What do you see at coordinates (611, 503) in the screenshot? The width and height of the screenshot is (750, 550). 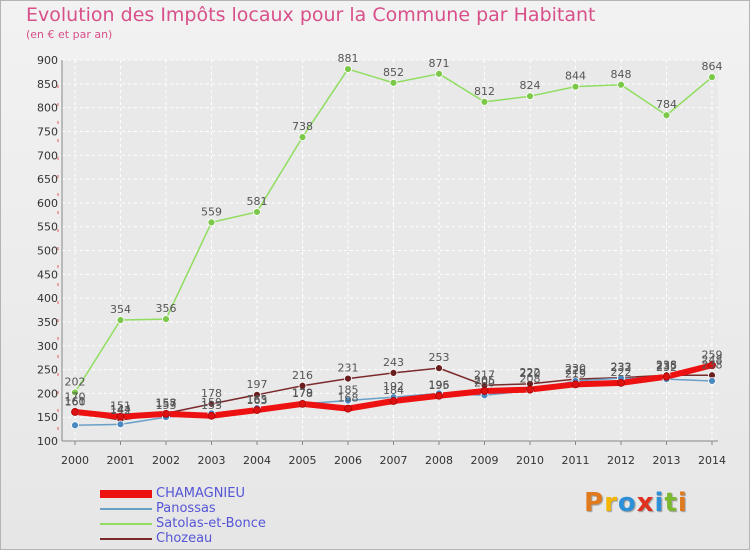 I see `logo-letter: r` at bounding box center [611, 503].